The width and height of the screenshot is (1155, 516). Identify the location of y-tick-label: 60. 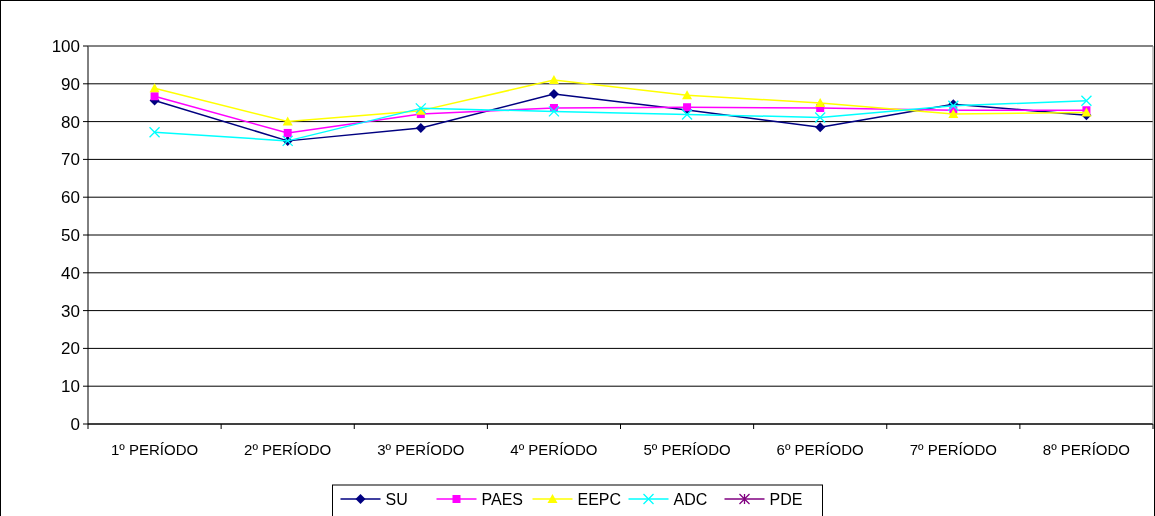
(70, 198).